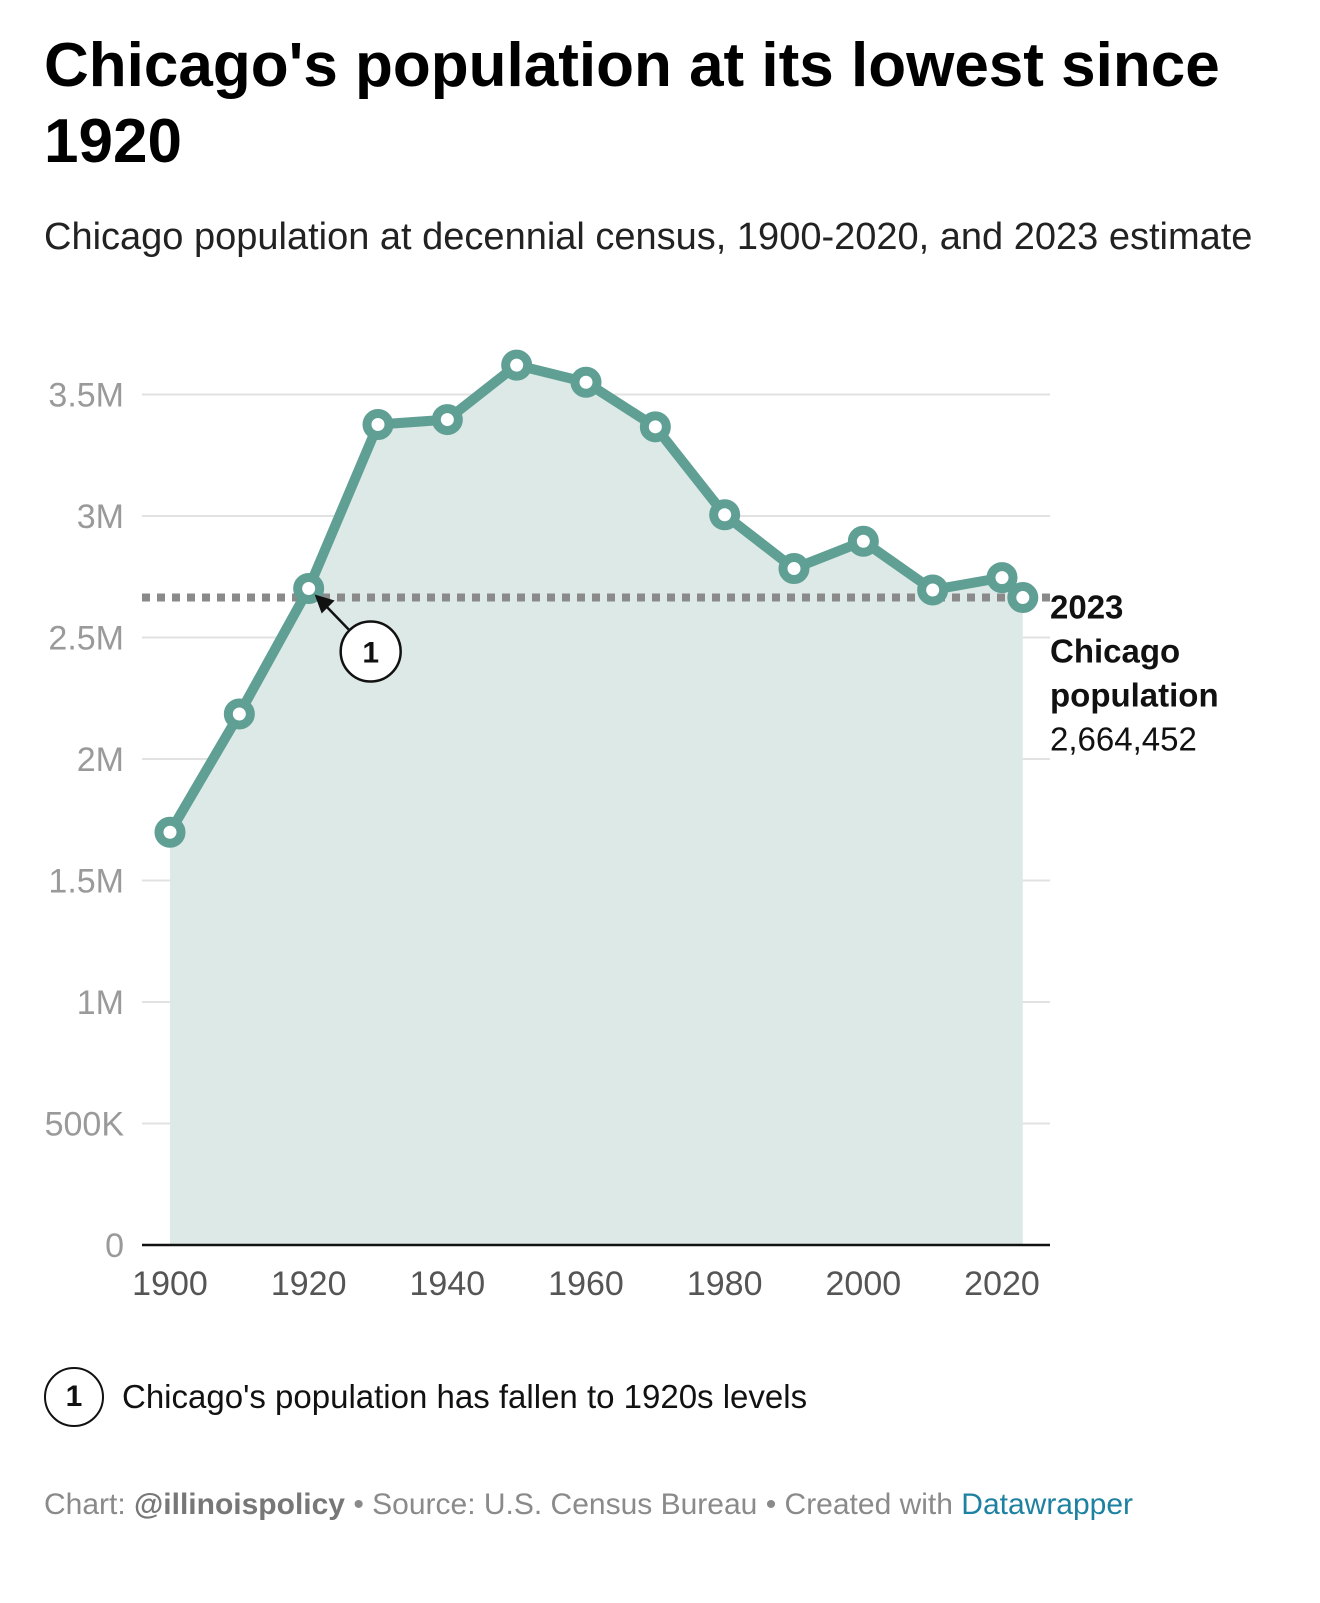 The image size is (1320, 1603). What do you see at coordinates (309, 1284) in the screenshot?
I see `x-tick-label: 1920` at bounding box center [309, 1284].